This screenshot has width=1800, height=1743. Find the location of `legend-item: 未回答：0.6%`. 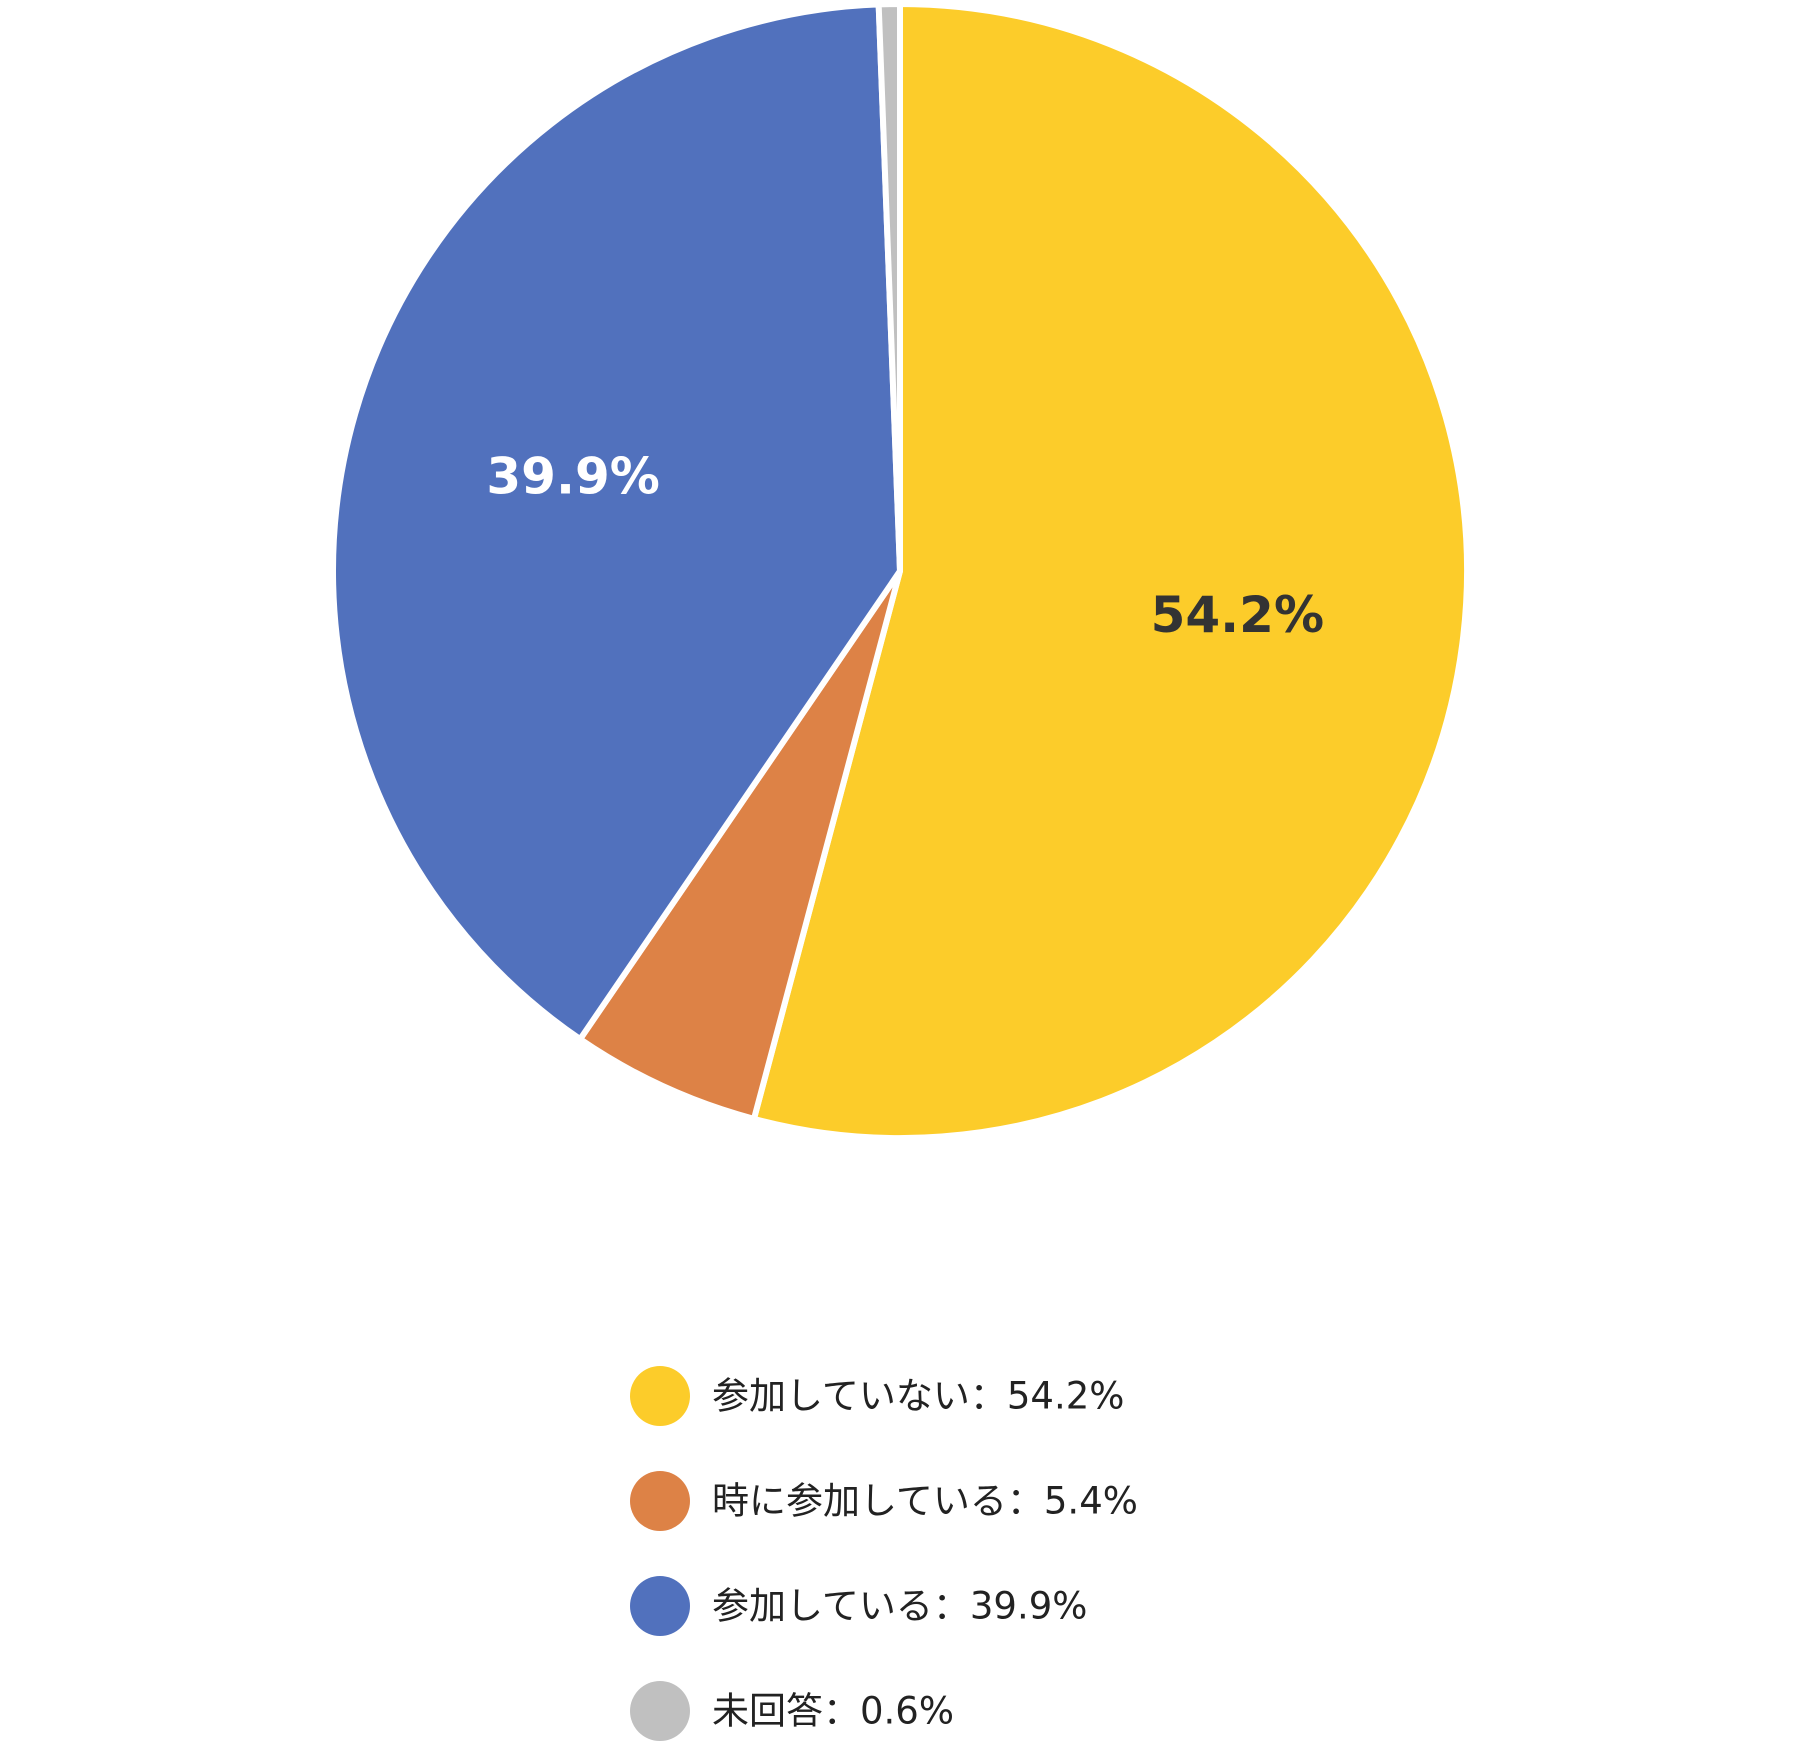

legend-item: 未回答：0.6% is located at coordinates (792, 1711).